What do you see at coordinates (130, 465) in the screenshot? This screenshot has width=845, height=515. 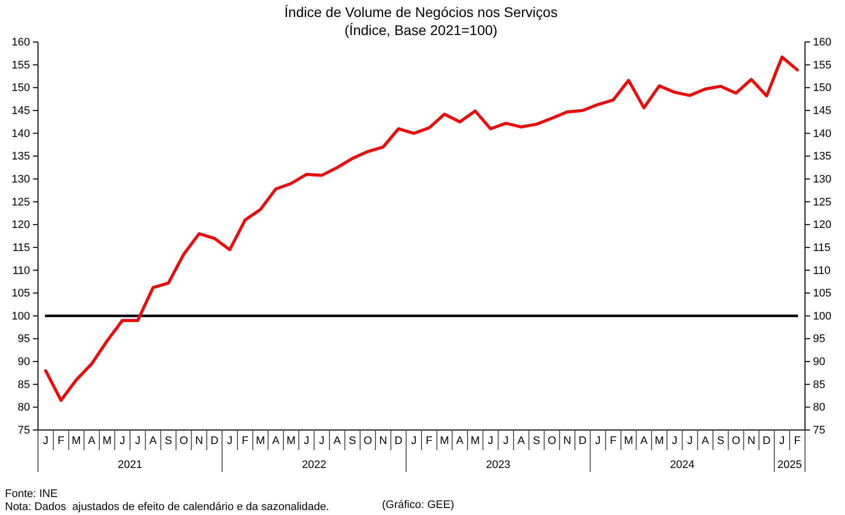 I see `text: 2021` at bounding box center [130, 465].